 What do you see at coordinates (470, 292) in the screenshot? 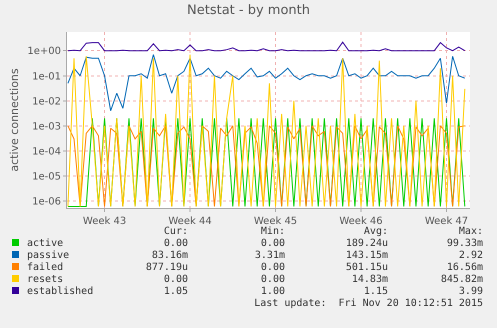
I see `text: 3.99` at bounding box center [470, 292].